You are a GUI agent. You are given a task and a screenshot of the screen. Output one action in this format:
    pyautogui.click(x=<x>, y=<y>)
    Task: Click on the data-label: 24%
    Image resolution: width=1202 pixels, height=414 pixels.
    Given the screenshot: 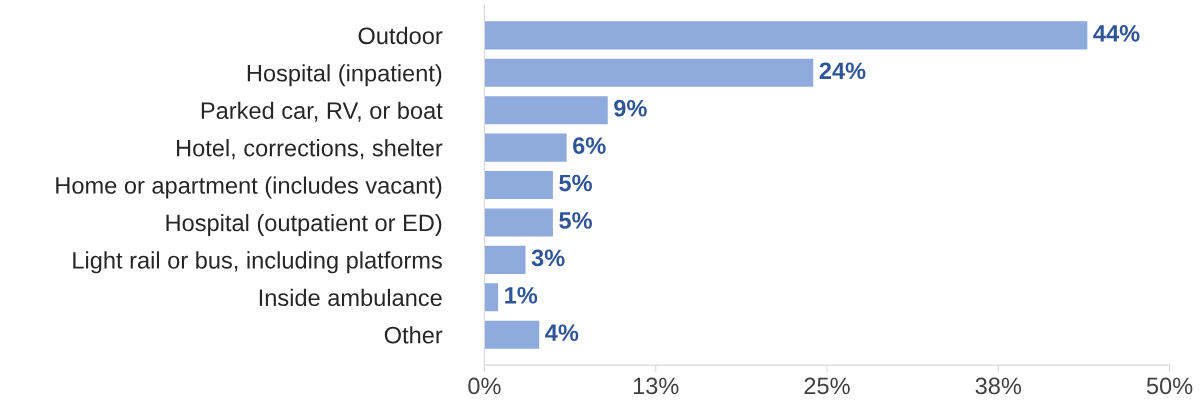 What is the action you would take?
    pyautogui.click(x=842, y=71)
    